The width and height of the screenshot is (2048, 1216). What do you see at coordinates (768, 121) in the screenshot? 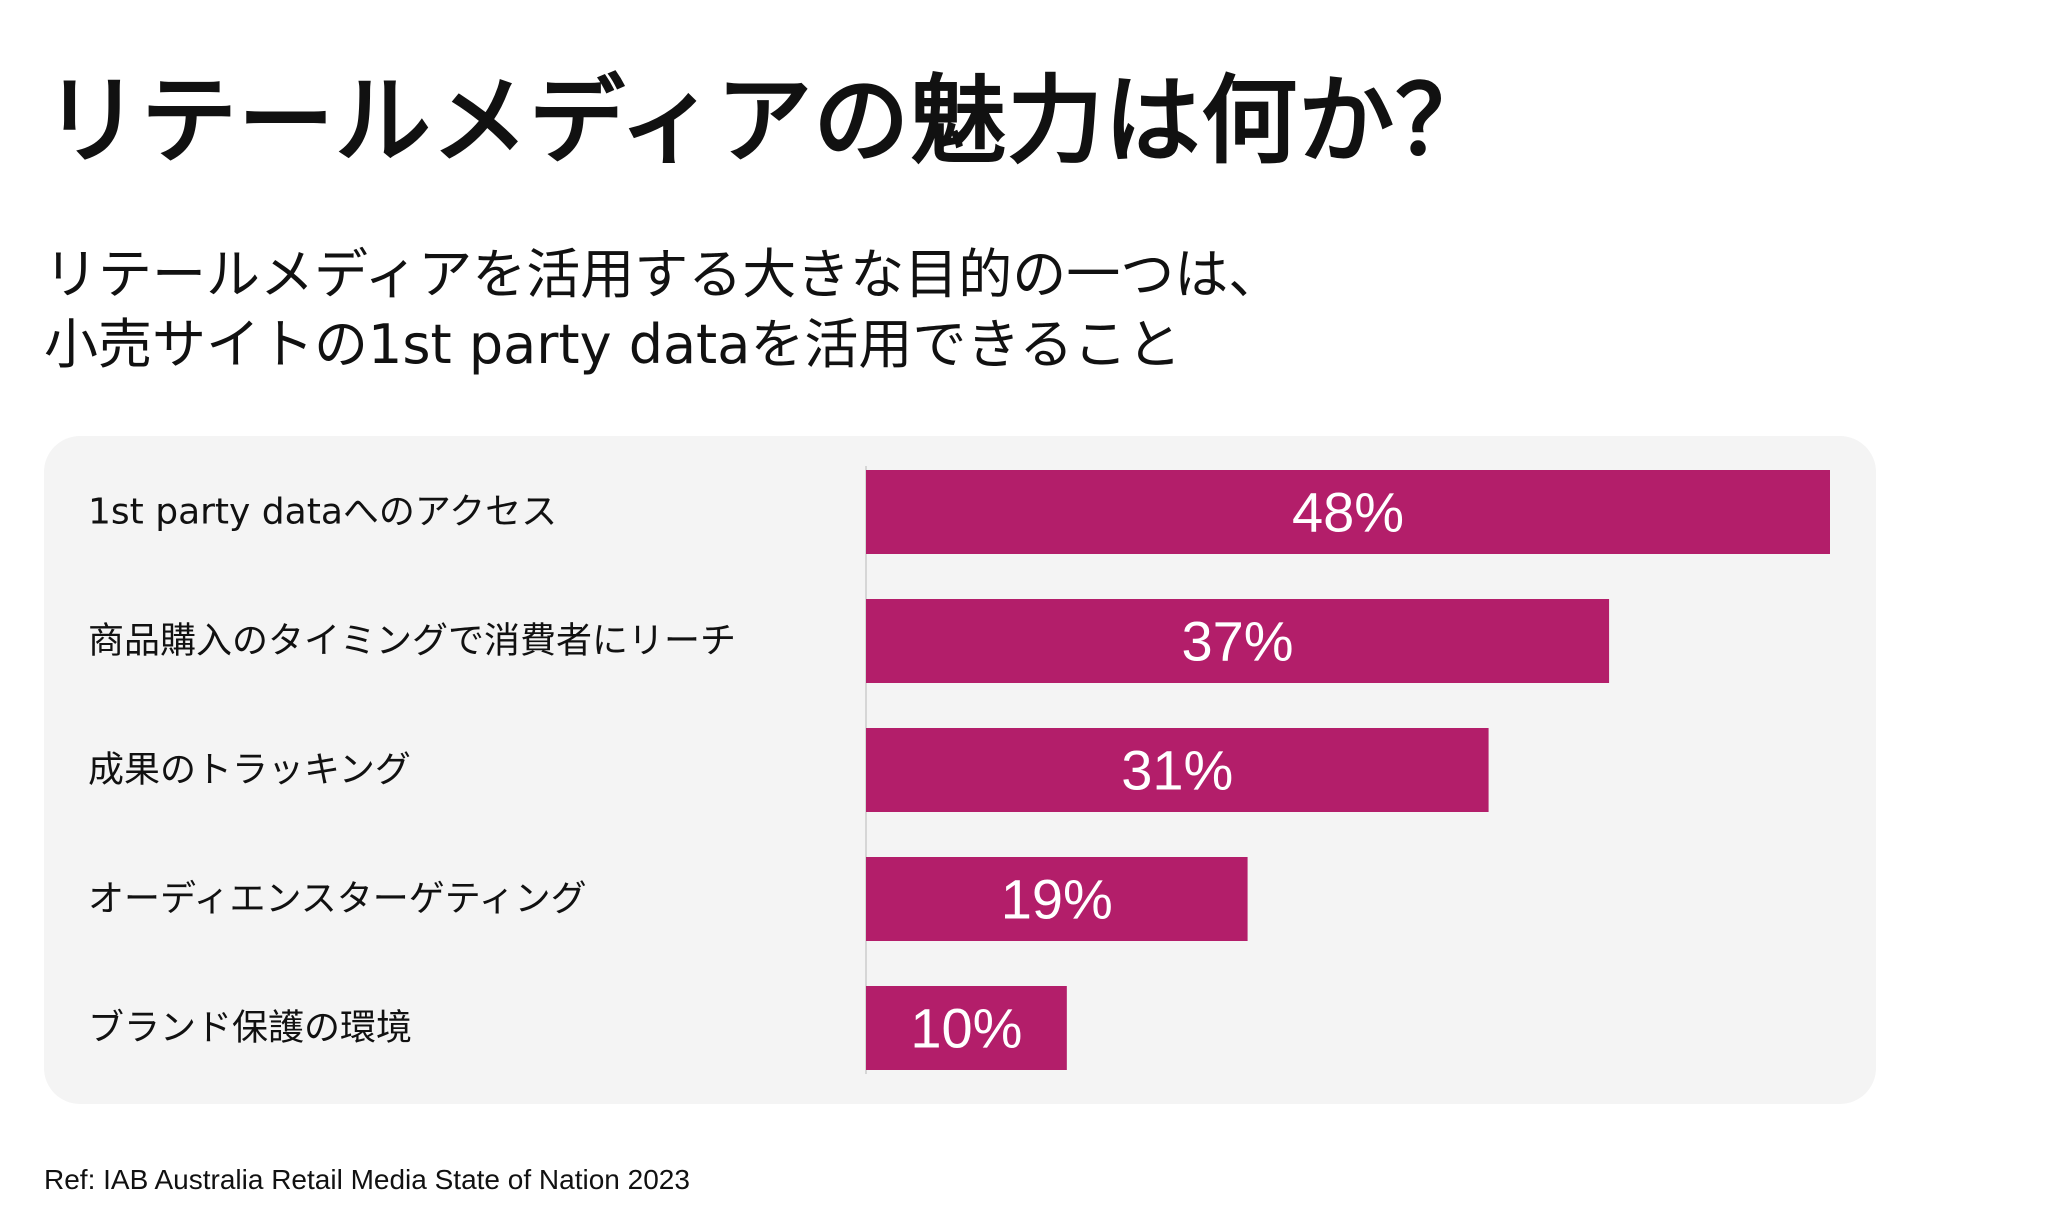
I see `page-title: リテールメディアの魅力は何か？` at bounding box center [768, 121].